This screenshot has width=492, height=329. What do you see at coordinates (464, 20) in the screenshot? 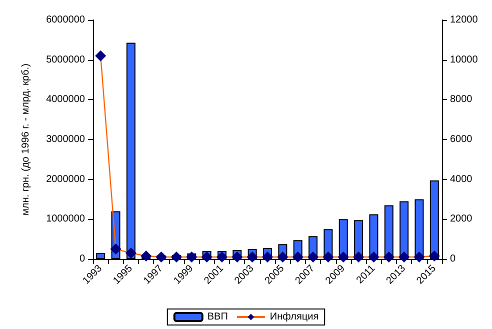
I see `y2-tick-label: 12000` at bounding box center [464, 20].